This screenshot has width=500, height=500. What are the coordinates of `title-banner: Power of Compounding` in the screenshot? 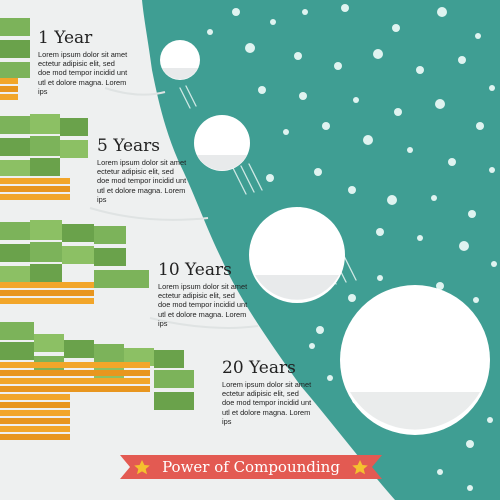 It's located at (251, 467).